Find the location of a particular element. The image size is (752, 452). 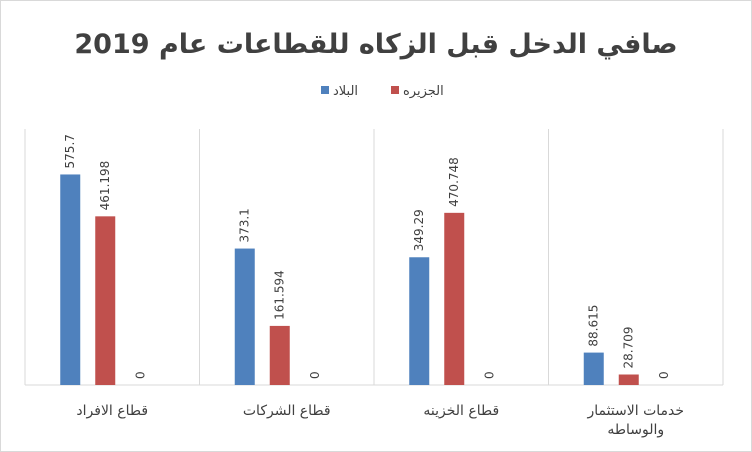

data-label: 461.198 is located at coordinates (105, 186).